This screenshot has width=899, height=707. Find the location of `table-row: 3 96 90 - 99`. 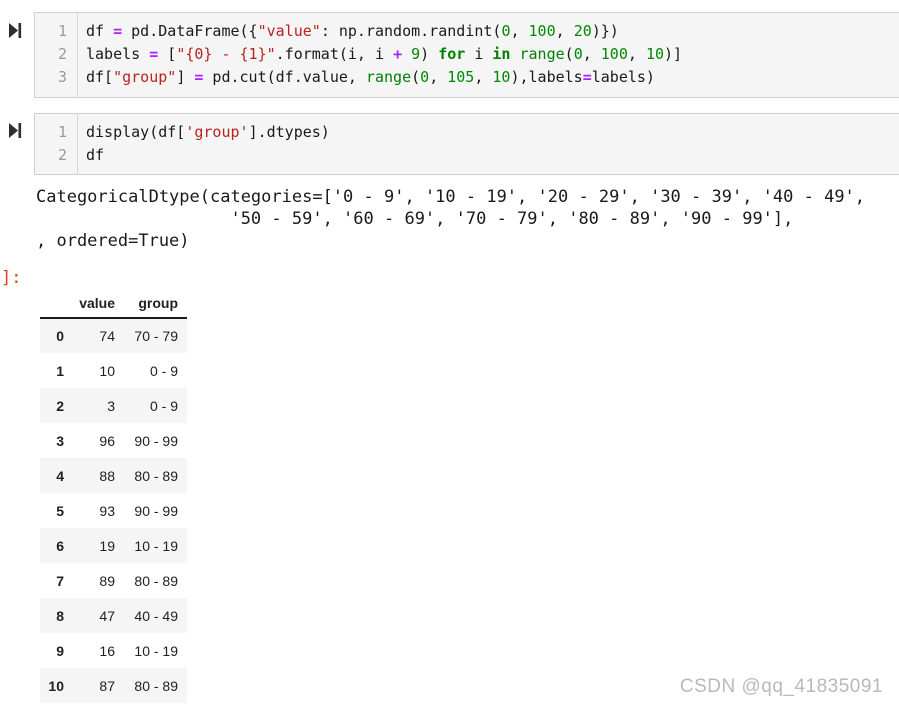

table-row: 3 96 90 - 99 is located at coordinates (113, 440).